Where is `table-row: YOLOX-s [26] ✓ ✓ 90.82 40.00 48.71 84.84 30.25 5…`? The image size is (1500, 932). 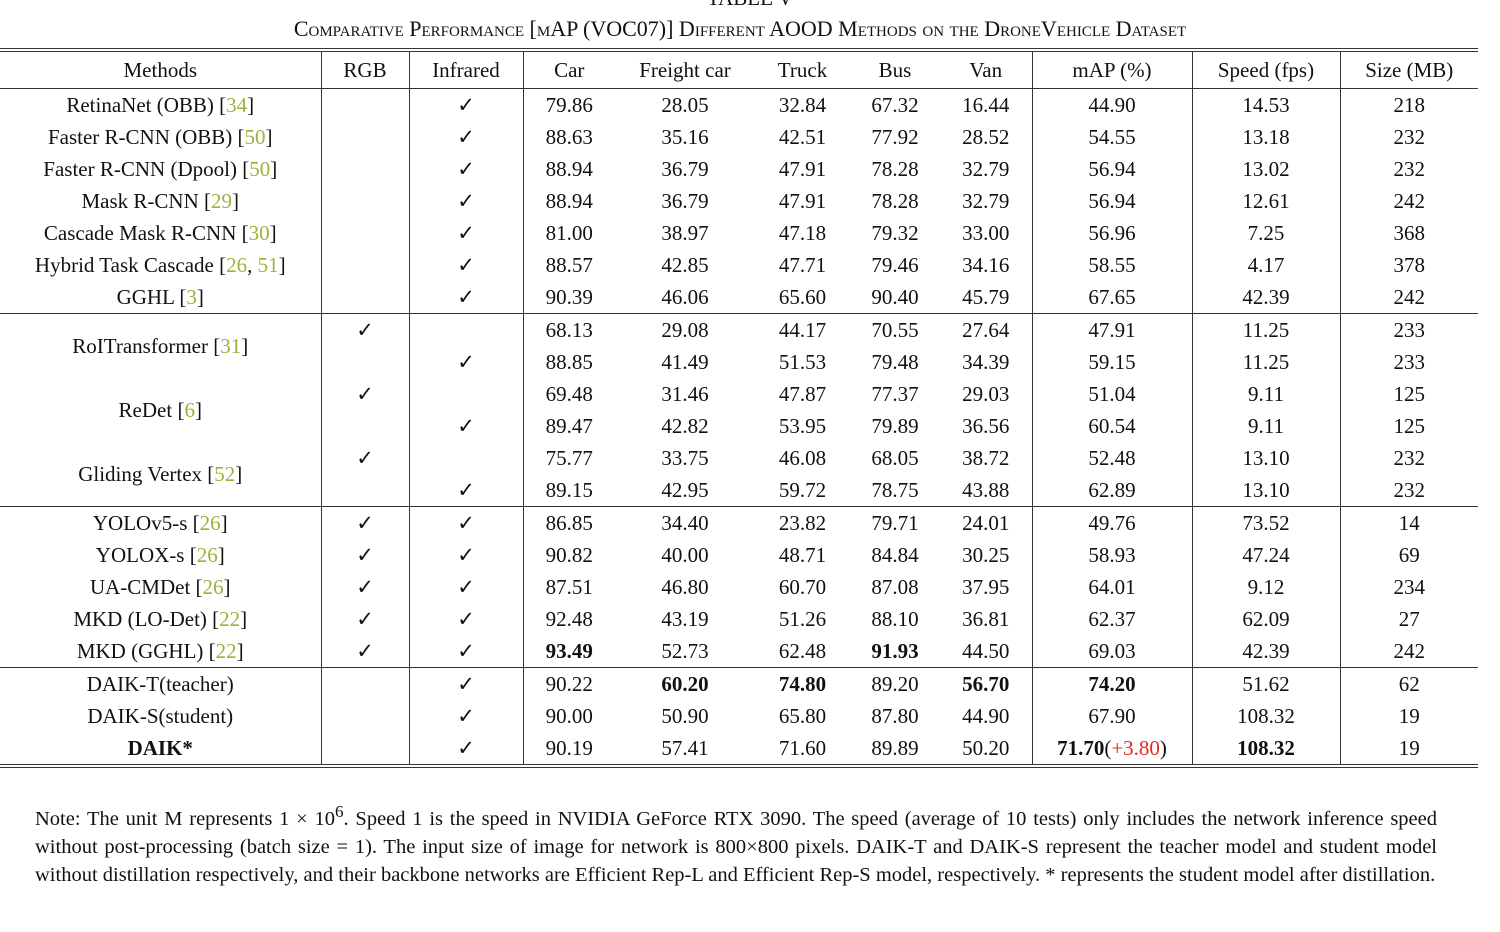
table-row: YOLOX-s [26] ✓ ✓ 90.82 40.00 48.71 84.84 30.25 5… is located at coordinates (739, 555).